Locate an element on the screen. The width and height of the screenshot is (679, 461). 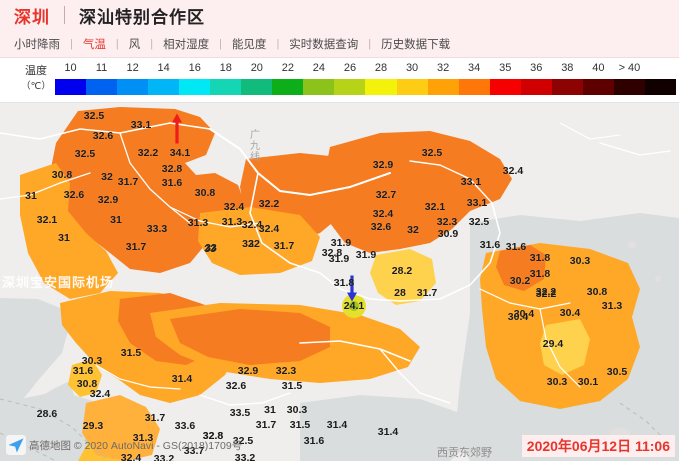
main-nav: 小时降雨 | 气温 | 风 | 相对湿度 | 能见度 | 实时数据查询 | 历史数据下载 is located at coordinates (339, 44).